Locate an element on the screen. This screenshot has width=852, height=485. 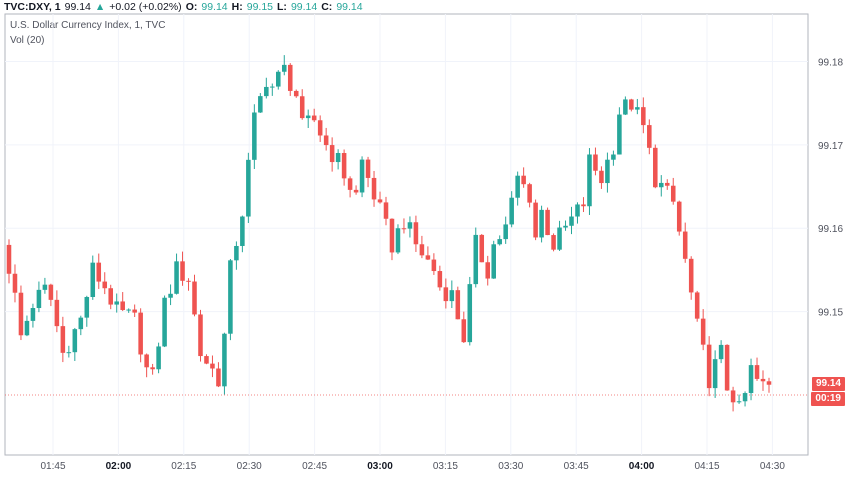
price-change: +0.02 (+0.02%) is located at coordinates (145, 7).